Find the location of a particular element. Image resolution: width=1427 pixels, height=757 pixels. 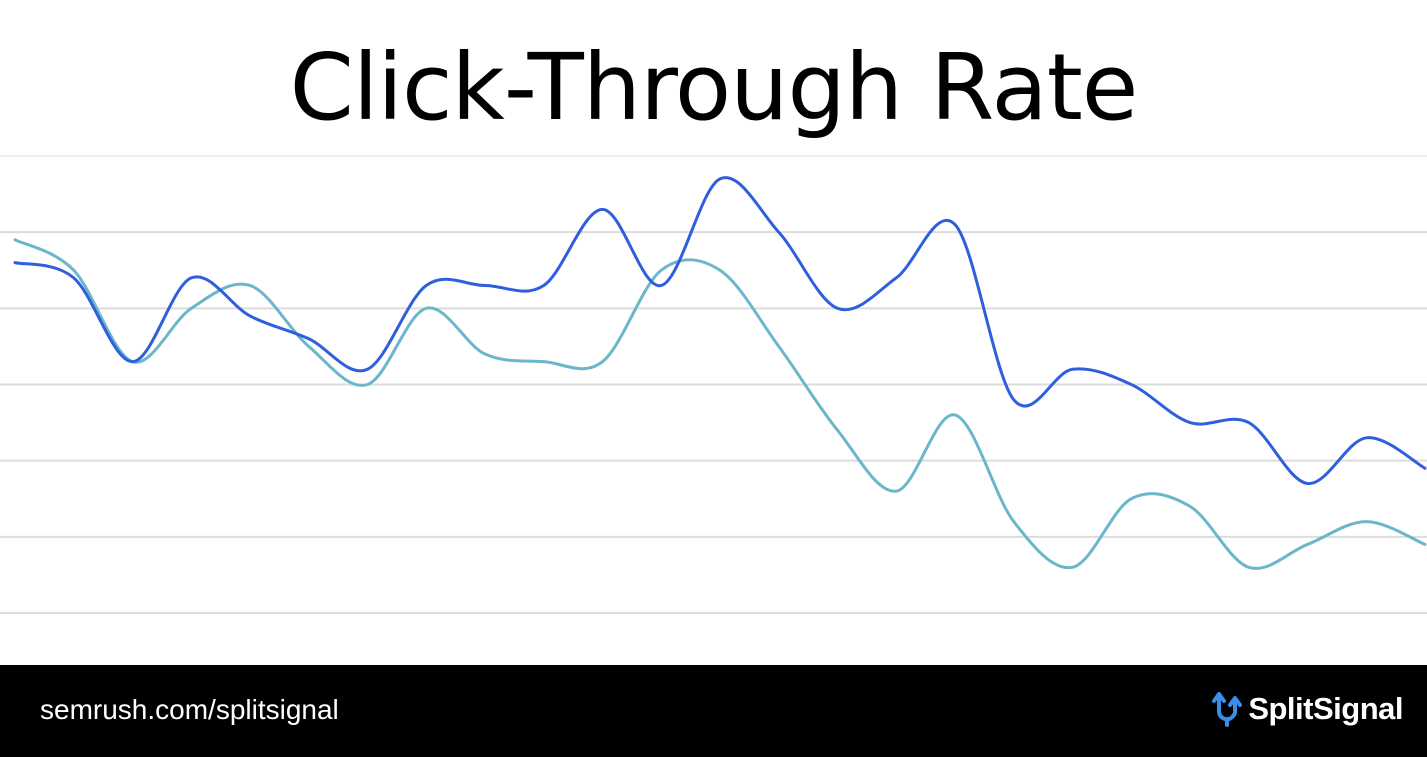

footer-bar: semrush.com/splitsignal SplitSignal is located at coordinates (713, 711).